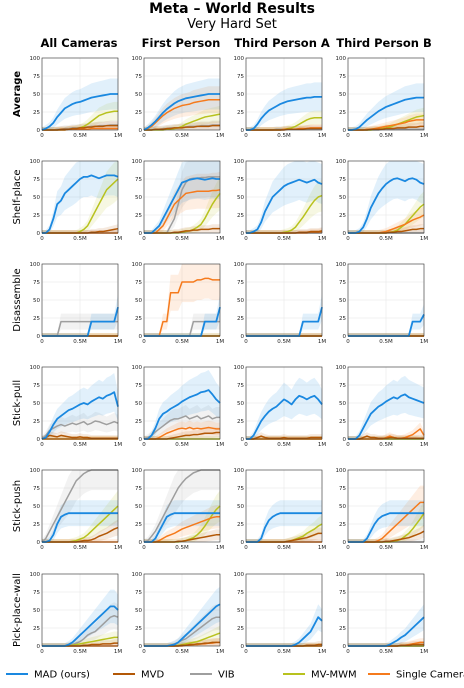  I want to click on row-label-pick-place-wall: Pick-place-wall, so click(17, 610).